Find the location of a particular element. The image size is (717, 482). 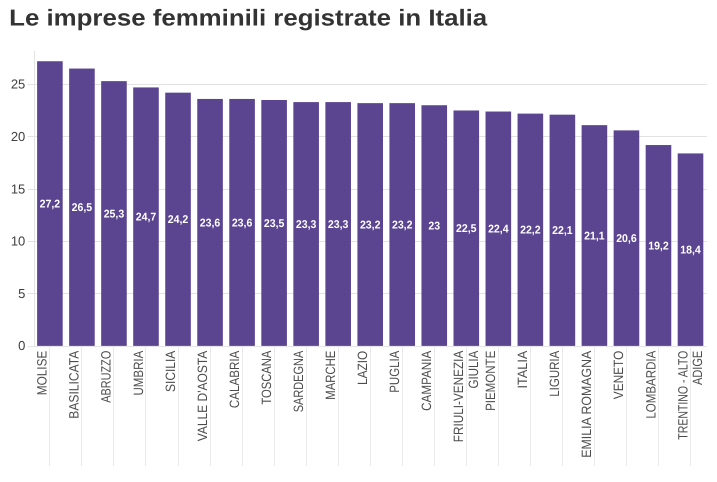

svg-text: SICILIA is located at coordinates (170, 371).